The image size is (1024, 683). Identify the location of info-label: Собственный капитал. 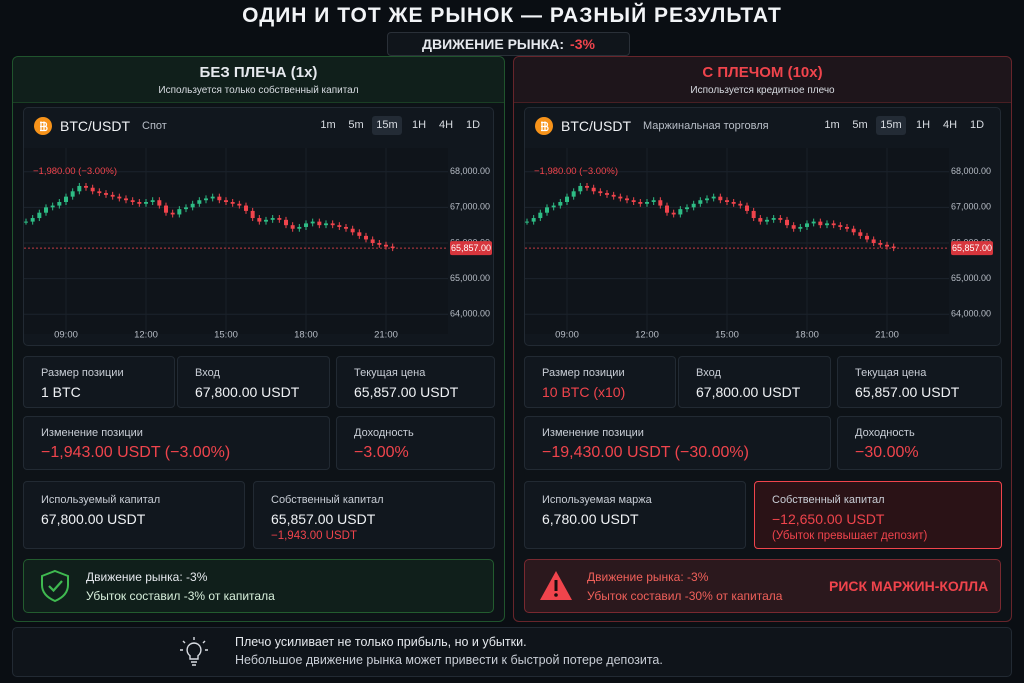
(327, 500).